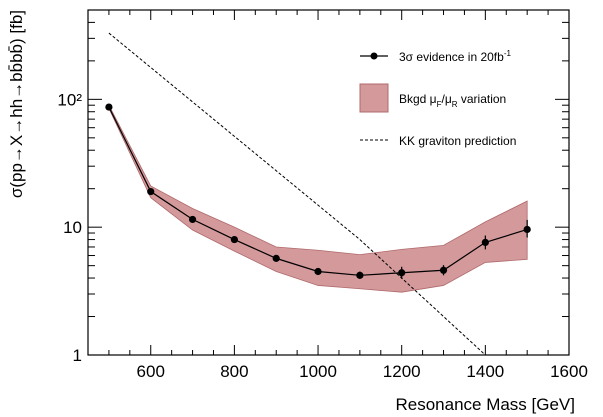  What do you see at coordinates (455, 104) in the screenshot?
I see `legend-band-sub2: R` at bounding box center [455, 104].